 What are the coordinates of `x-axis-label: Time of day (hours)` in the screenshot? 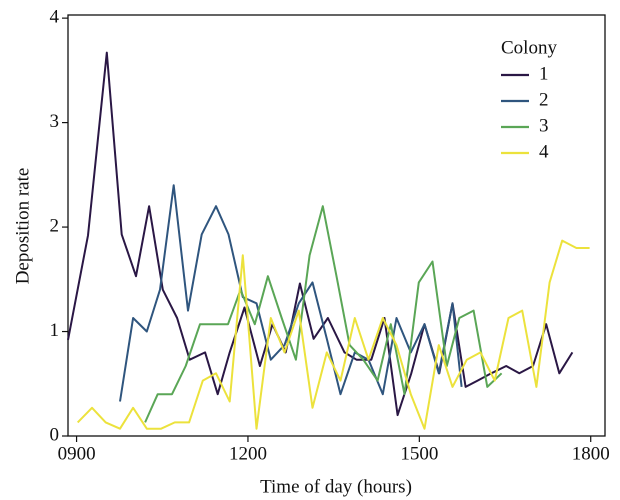 It's located at (336, 486).